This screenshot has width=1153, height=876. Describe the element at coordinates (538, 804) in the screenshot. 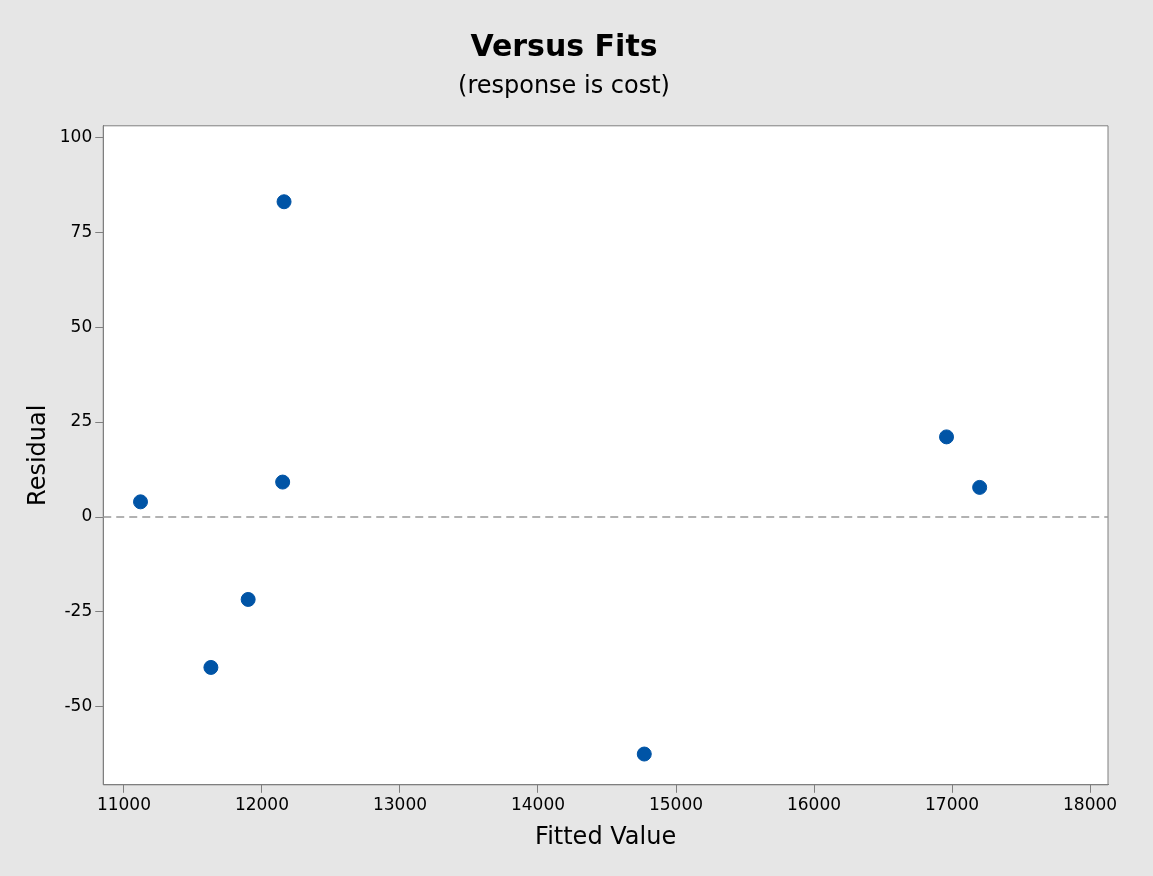

I see `x-tick-label: 14000` at that location.